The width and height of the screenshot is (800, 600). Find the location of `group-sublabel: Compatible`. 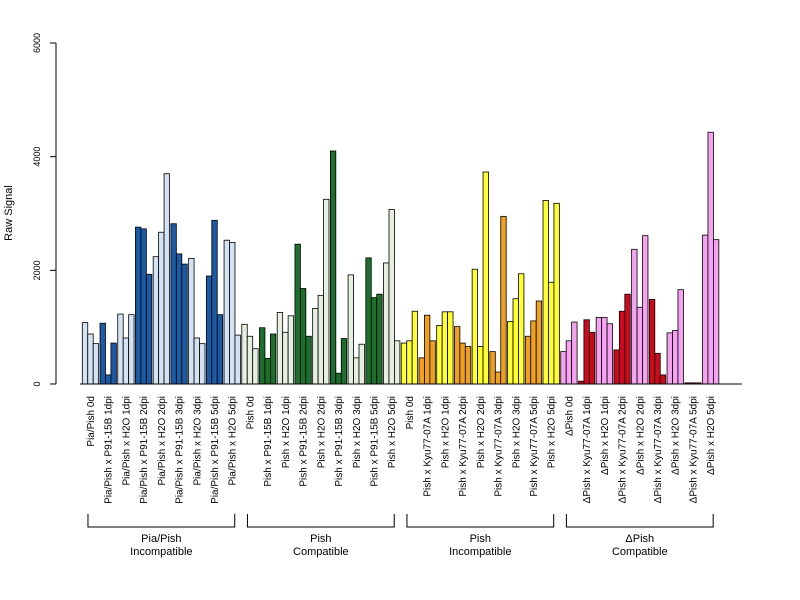

group-sublabel: Compatible is located at coordinates (640, 552).